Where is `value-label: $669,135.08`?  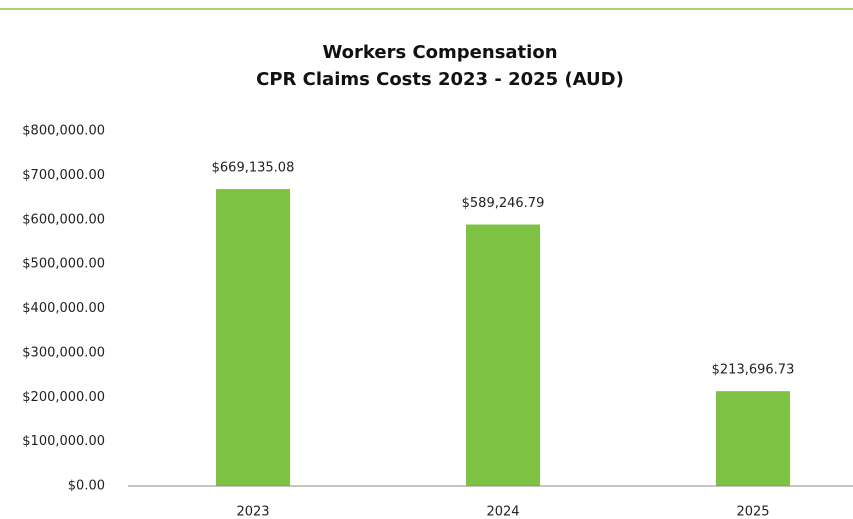
value-label: $669,135.08 is located at coordinates (253, 168).